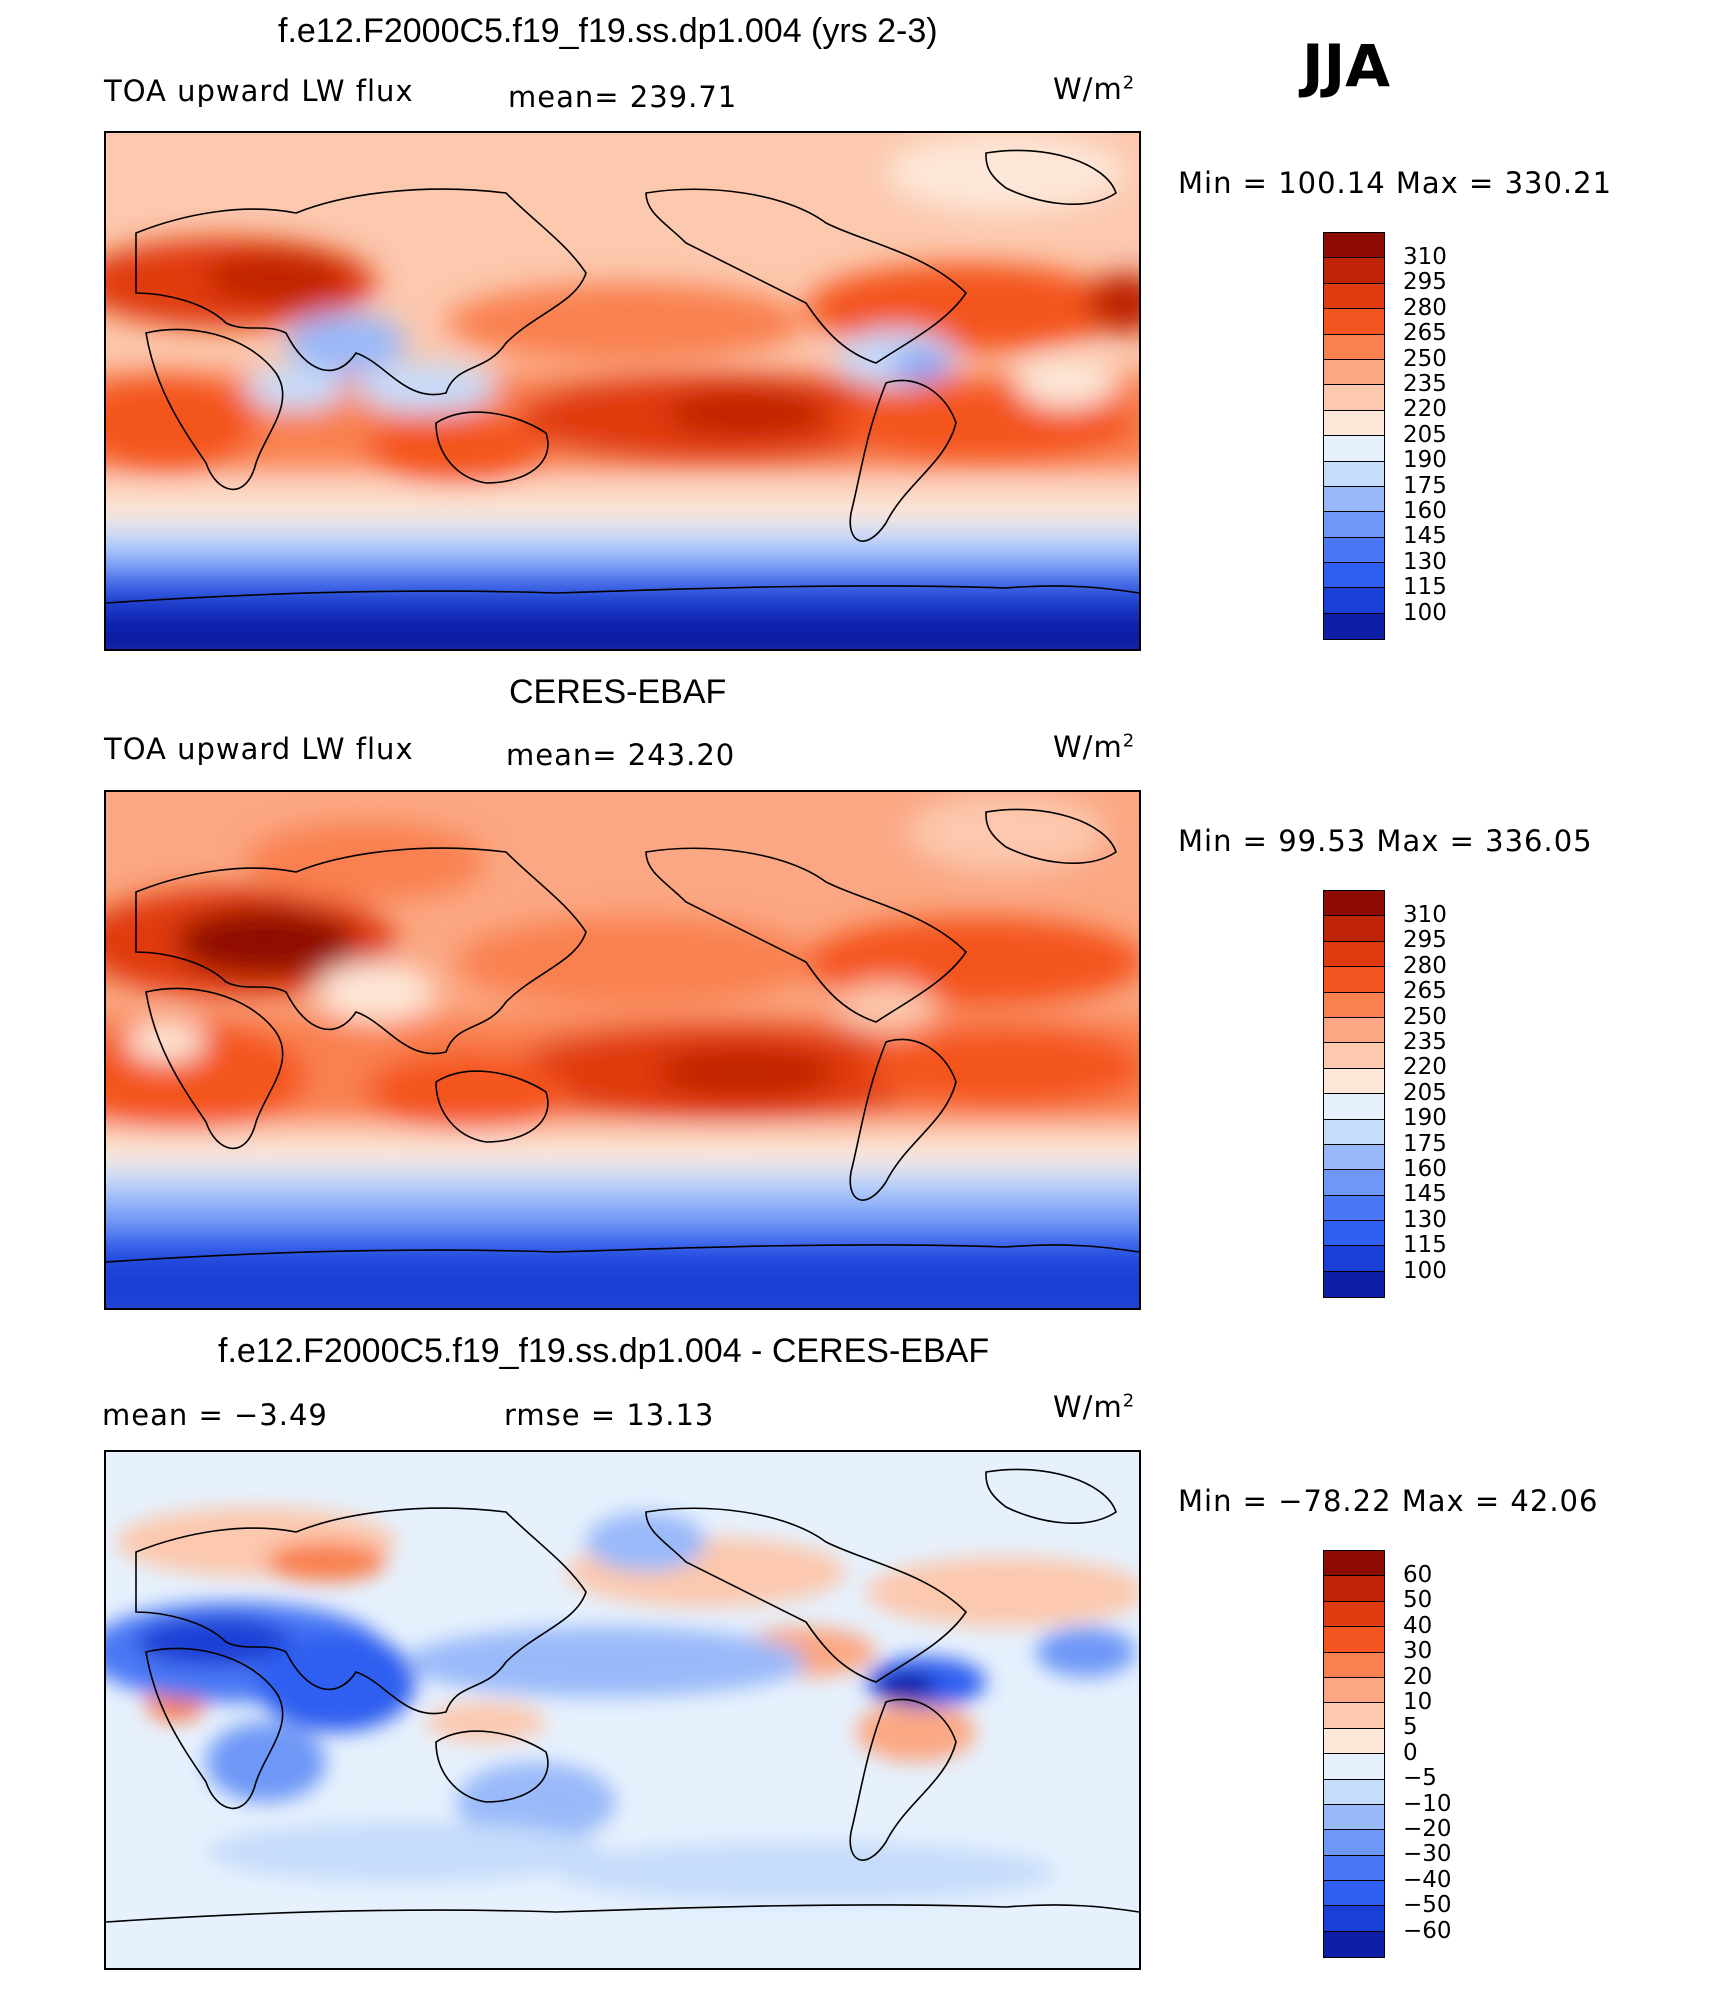 The height and width of the screenshot is (1991, 1710). What do you see at coordinates (1094, 747) in the screenshot?
I see `panel2-unit-label: W/m2` at bounding box center [1094, 747].